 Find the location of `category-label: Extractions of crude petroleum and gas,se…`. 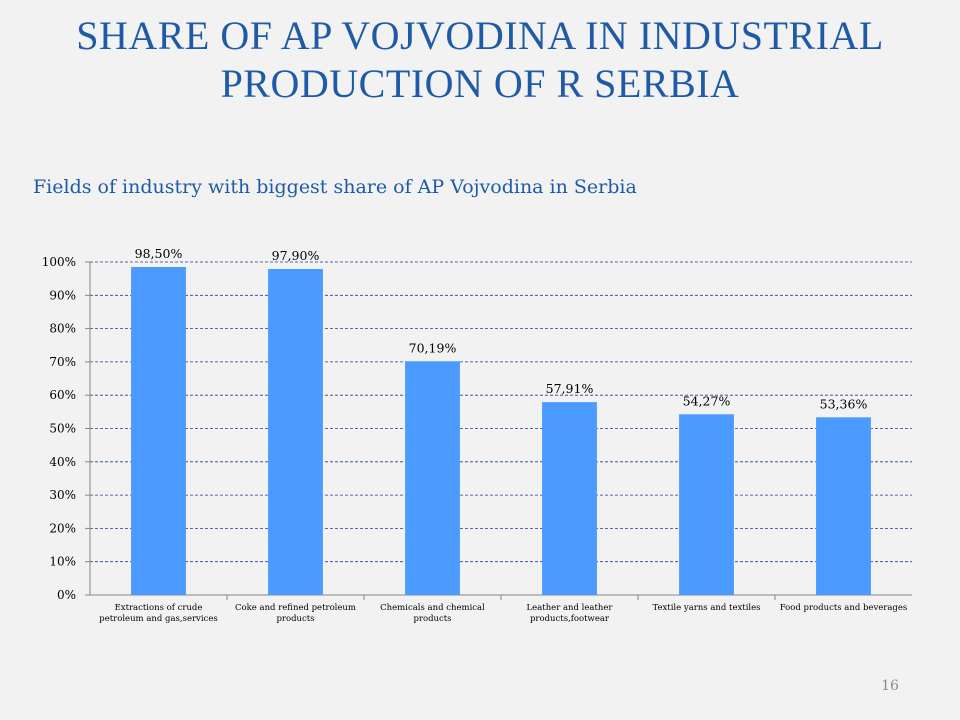

category-label: Extractions of crude petroleum and gas,se… is located at coordinates (158, 613).